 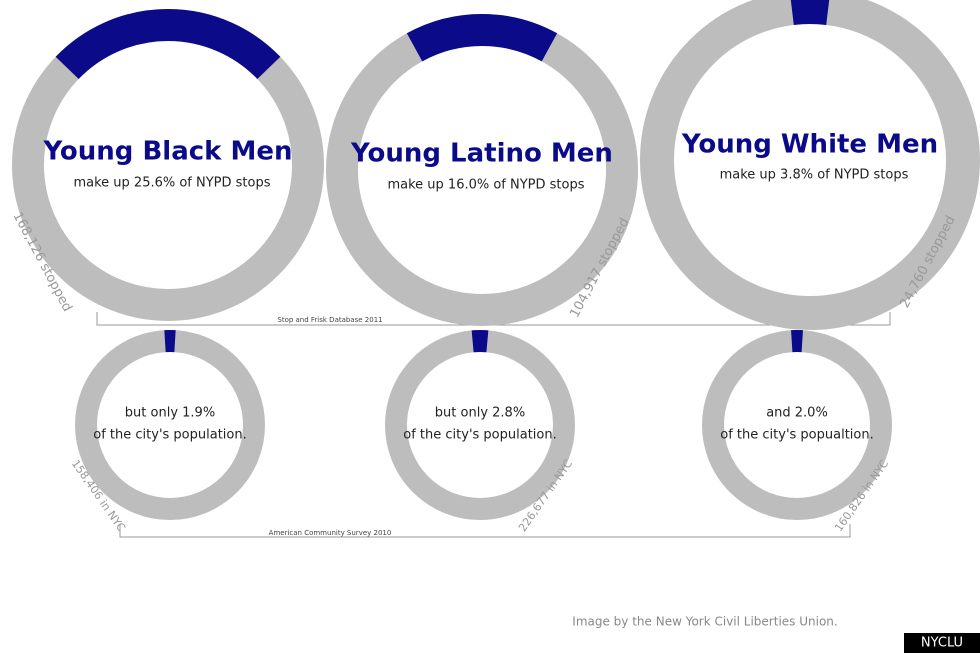 What do you see at coordinates (170, 413) in the screenshot?
I see `donut-text: but only 1.9%` at bounding box center [170, 413].